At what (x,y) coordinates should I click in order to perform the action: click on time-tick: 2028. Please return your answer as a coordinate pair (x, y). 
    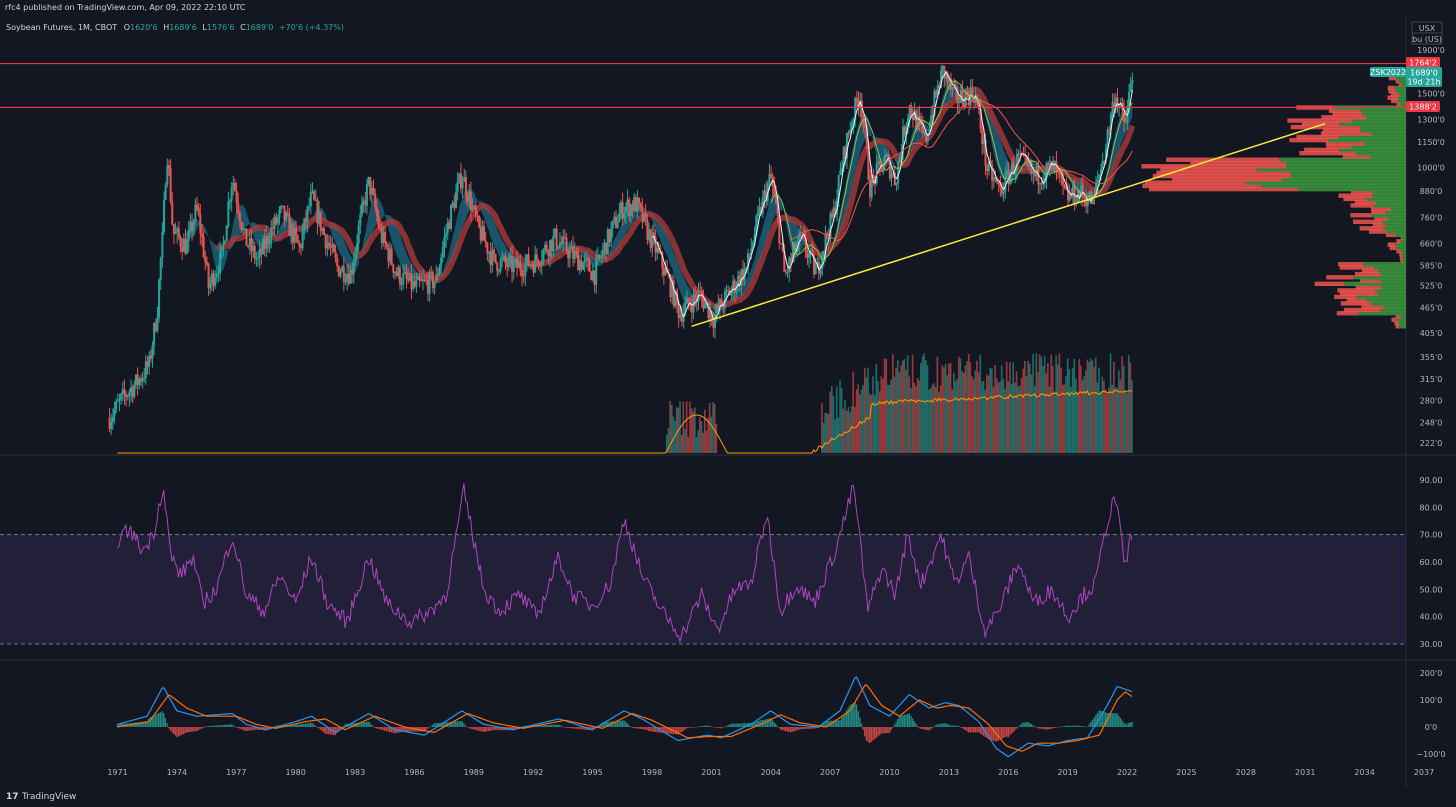
    Looking at the image, I should click on (1246, 772).